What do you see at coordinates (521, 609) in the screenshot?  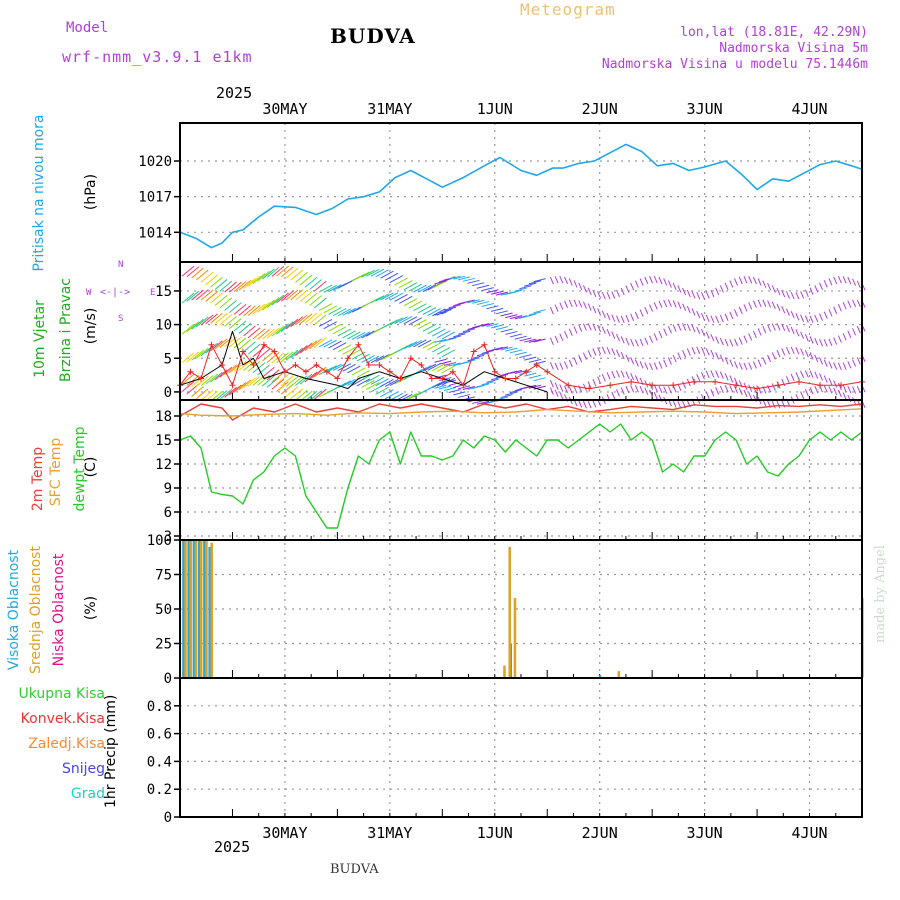 I see `panel-frame` at bounding box center [521, 609].